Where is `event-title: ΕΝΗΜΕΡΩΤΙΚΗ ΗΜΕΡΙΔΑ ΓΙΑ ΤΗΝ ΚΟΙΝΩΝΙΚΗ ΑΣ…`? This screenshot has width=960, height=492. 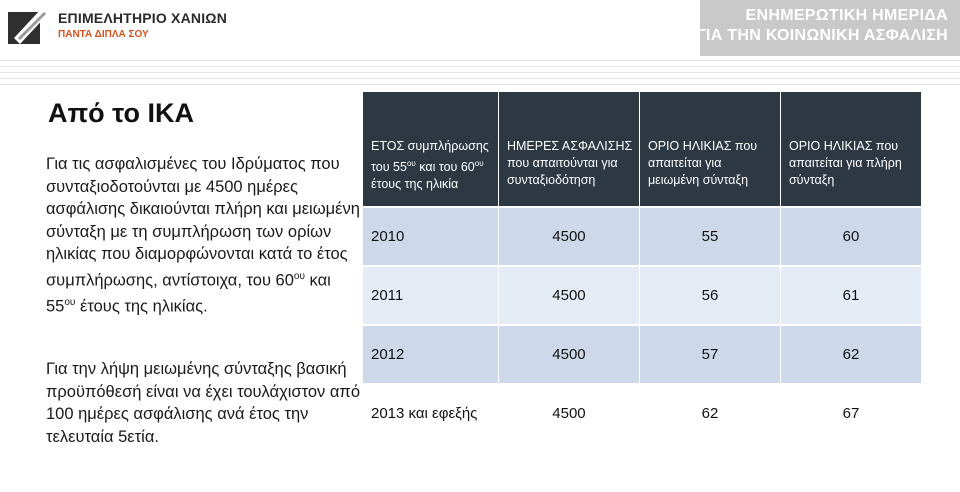
event-title: ΕΝΗΜΕΡΩΤΙΚΗ ΗΜΕΡΙΔΑ ΓΙΑ ΤΗΝ ΚΟΙΝΩΝΙΚΗ ΑΣ… is located at coordinates (822, 26).